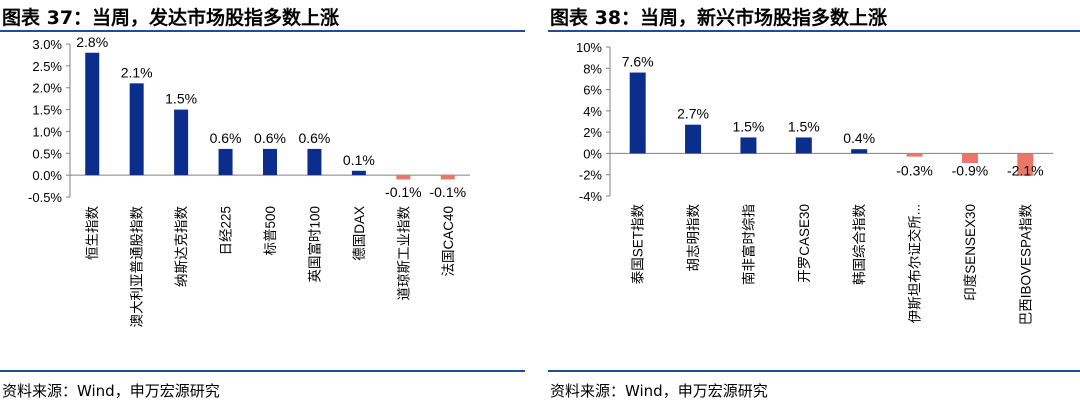 The width and height of the screenshot is (1080, 406). I want to click on data-label: 2.8%, so click(92, 42).